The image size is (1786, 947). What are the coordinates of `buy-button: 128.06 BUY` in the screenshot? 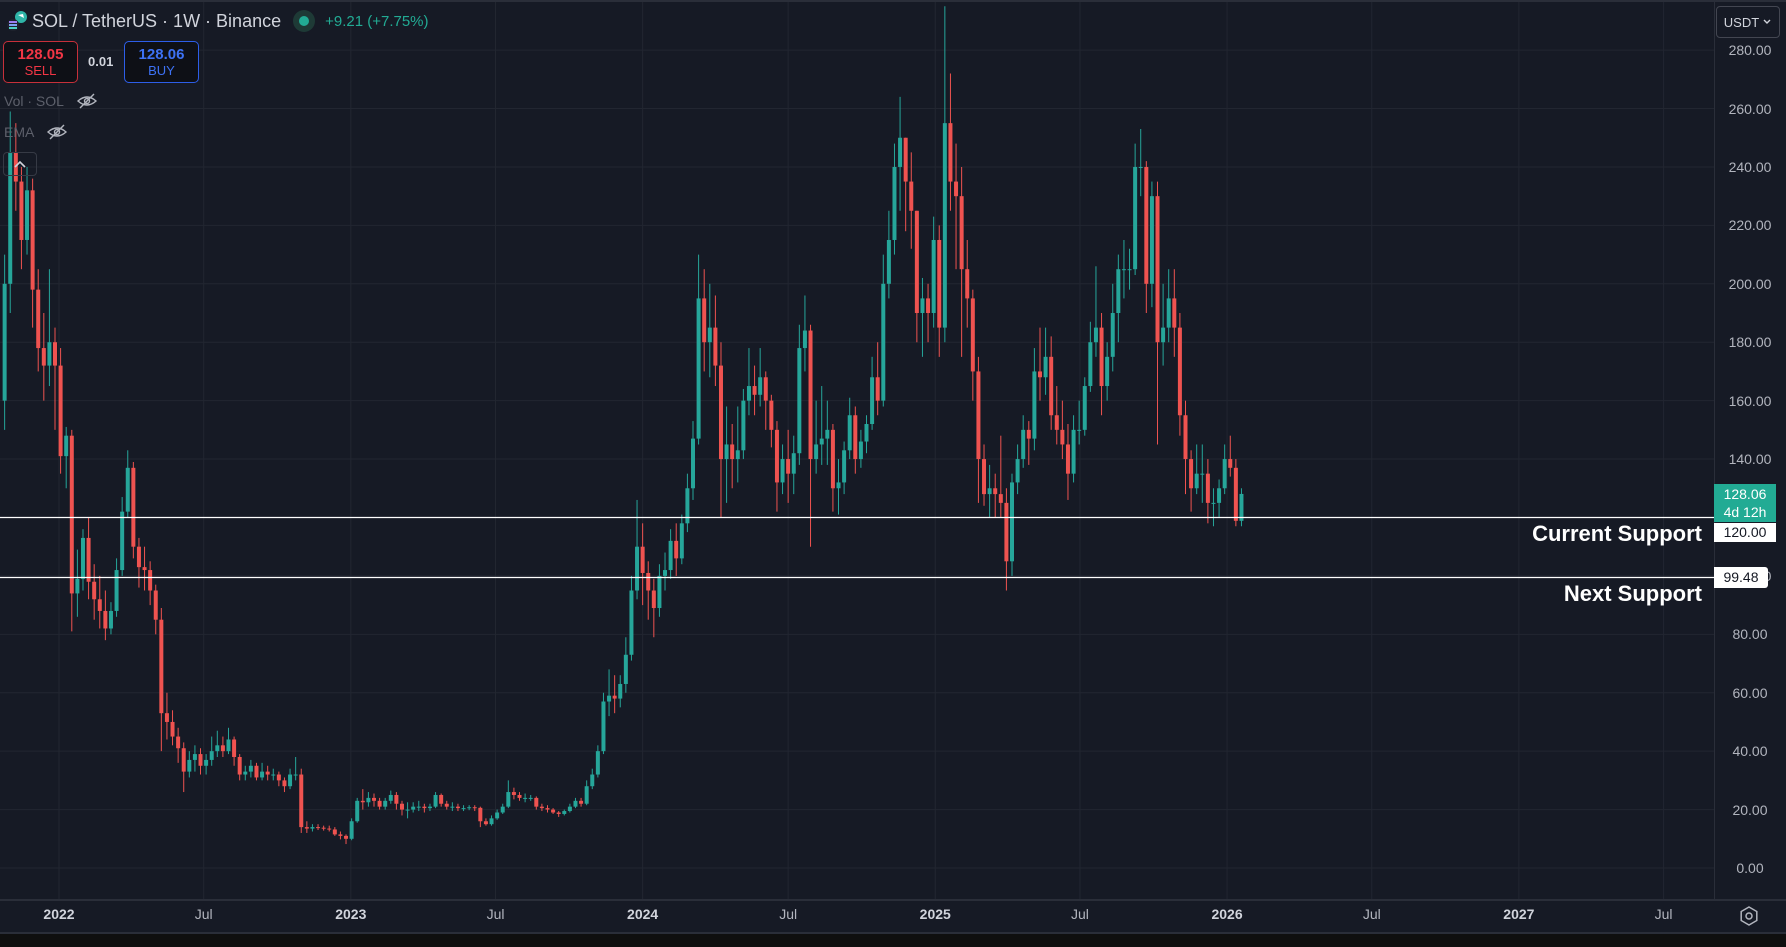 It's located at (161, 62).